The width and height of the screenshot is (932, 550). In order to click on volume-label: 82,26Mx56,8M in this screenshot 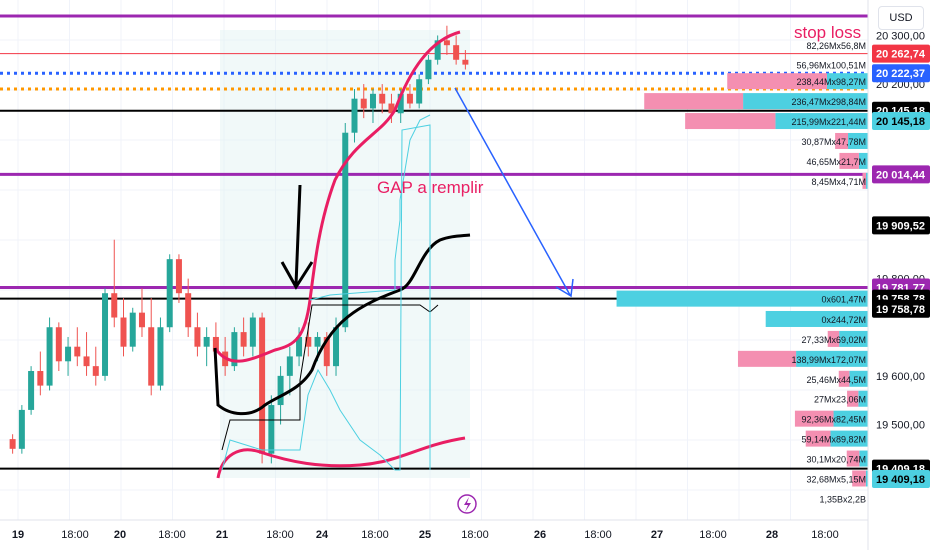, I will do `click(836, 46)`.